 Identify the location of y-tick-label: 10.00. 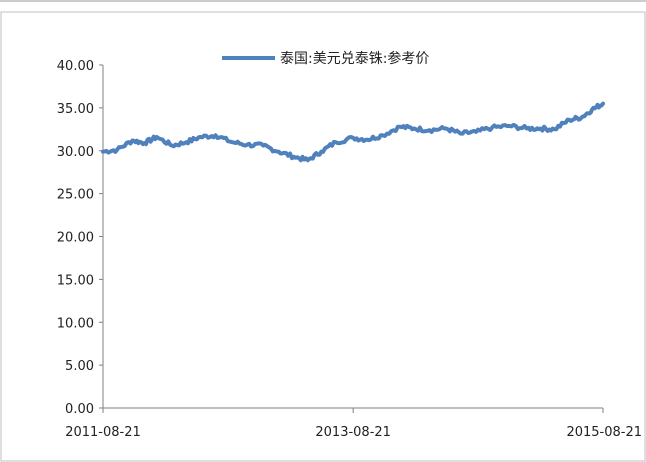
(75, 323).